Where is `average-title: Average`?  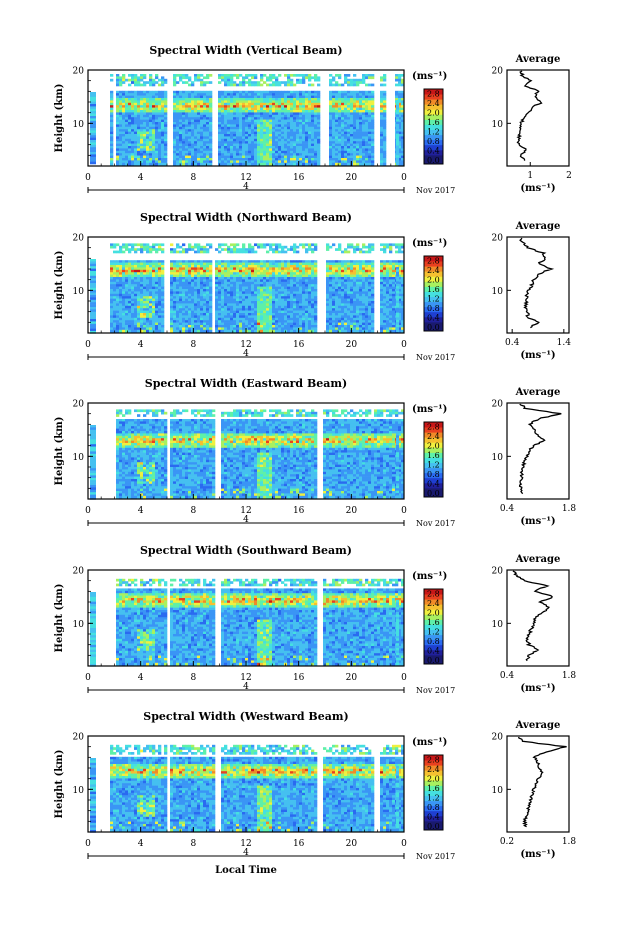 average-title: Average is located at coordinates (538, 59).